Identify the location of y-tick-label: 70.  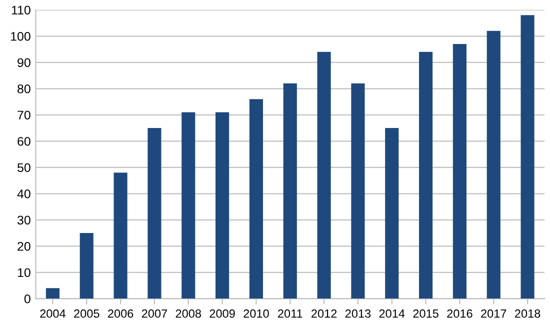
(24, 115).